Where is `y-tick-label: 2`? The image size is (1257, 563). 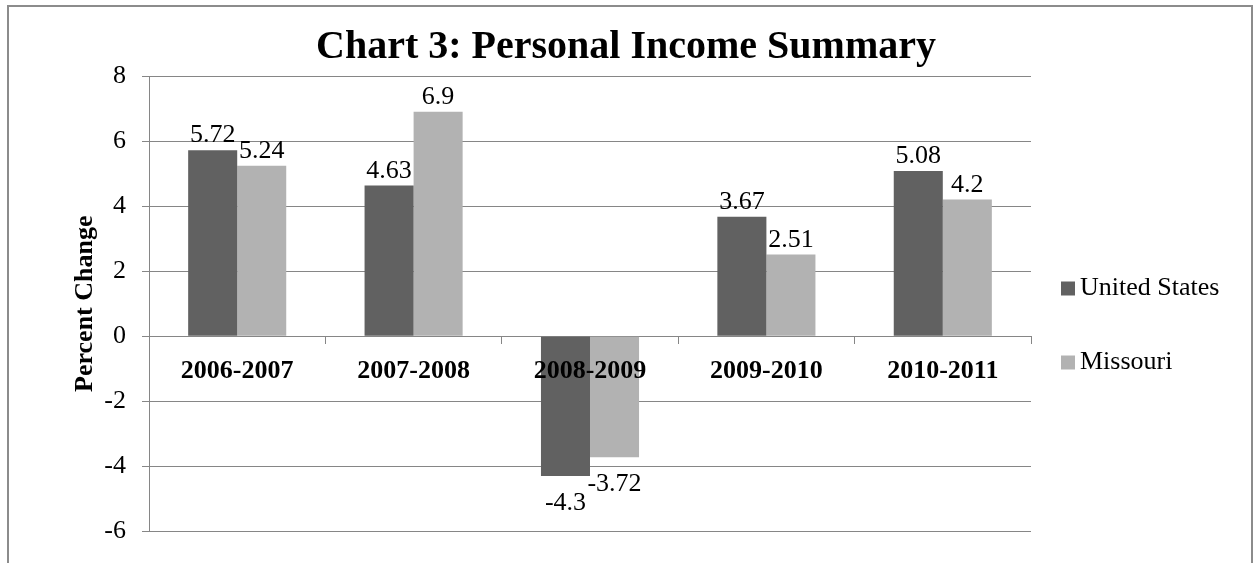 y-tick-label: 2 is located at coordinates (119, 269).